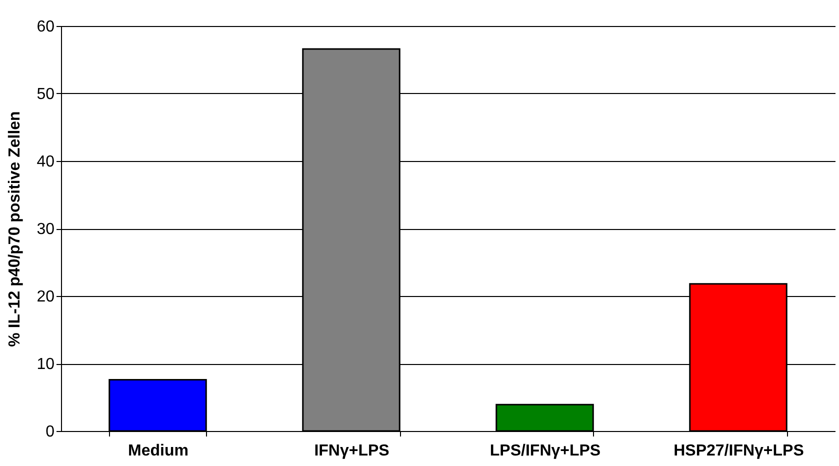 The width and height of the screenshot is (839, 466). What do you see at coordinates (45, 94) in the screenshot?
I see `y-tick-label: 50` at bounding box center [45, 94].